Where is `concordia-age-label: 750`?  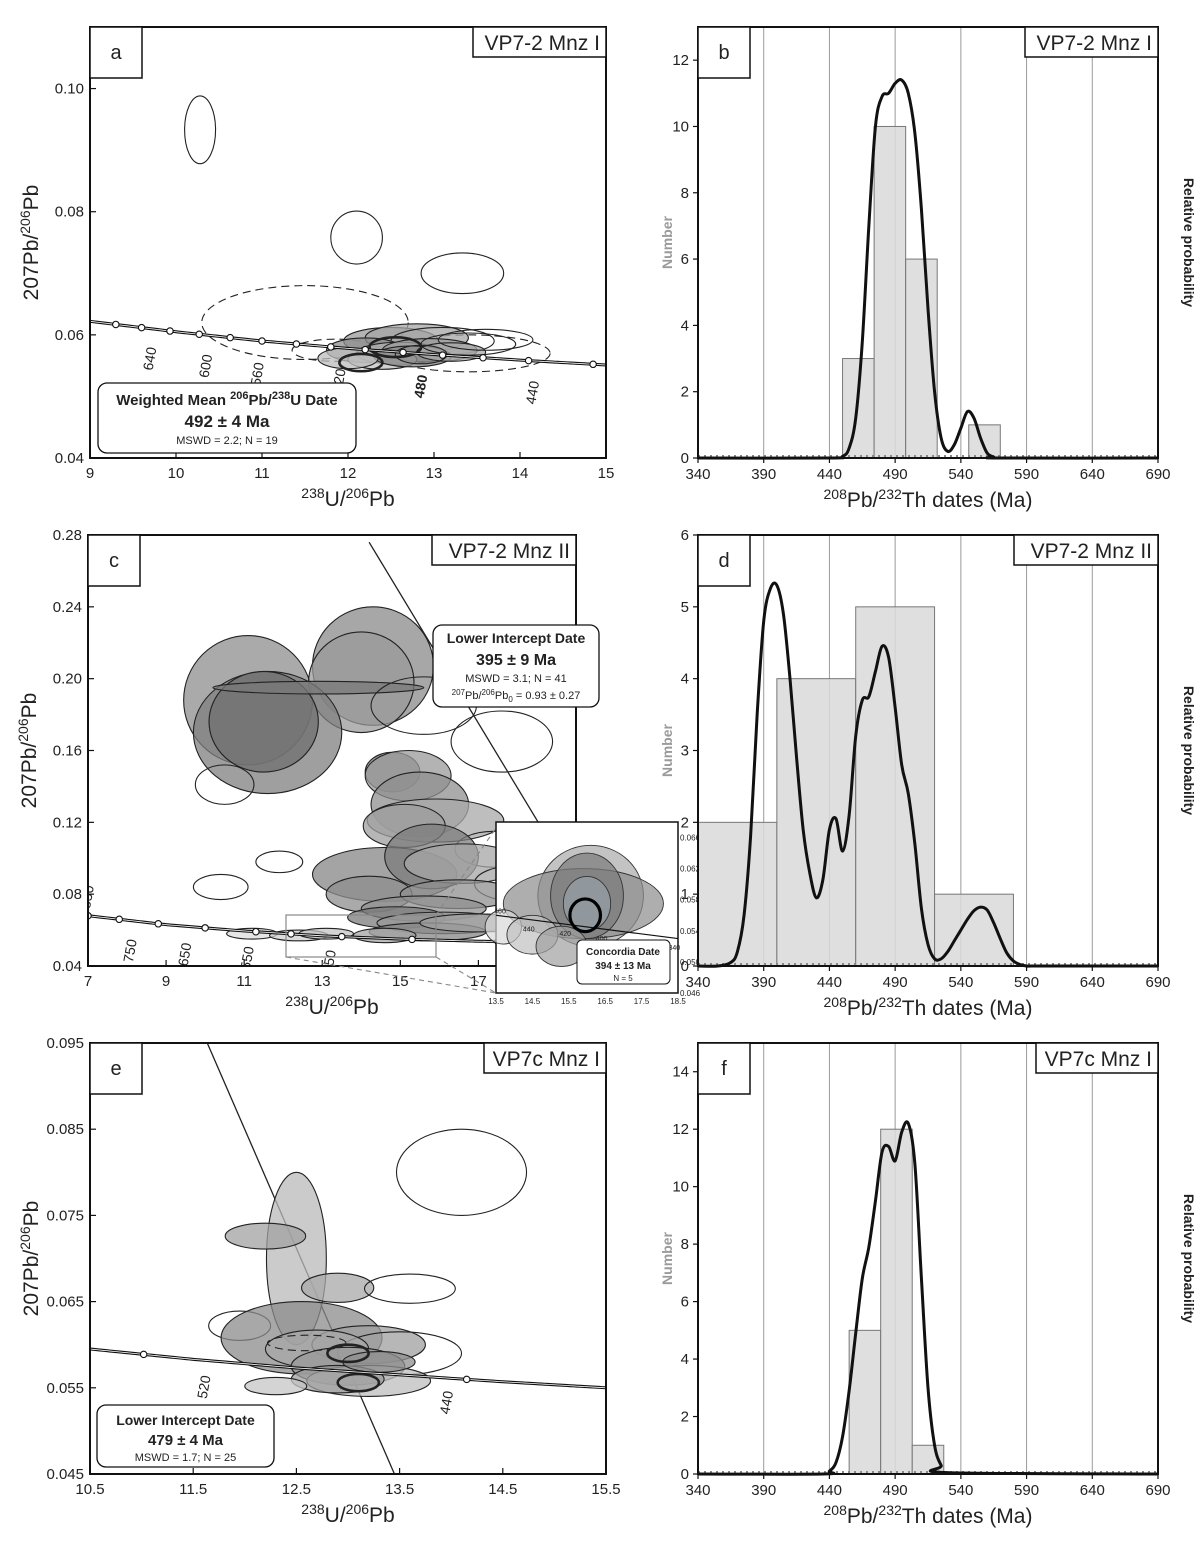 concordia-age-label: 750 is located at coordinates (130, 951).